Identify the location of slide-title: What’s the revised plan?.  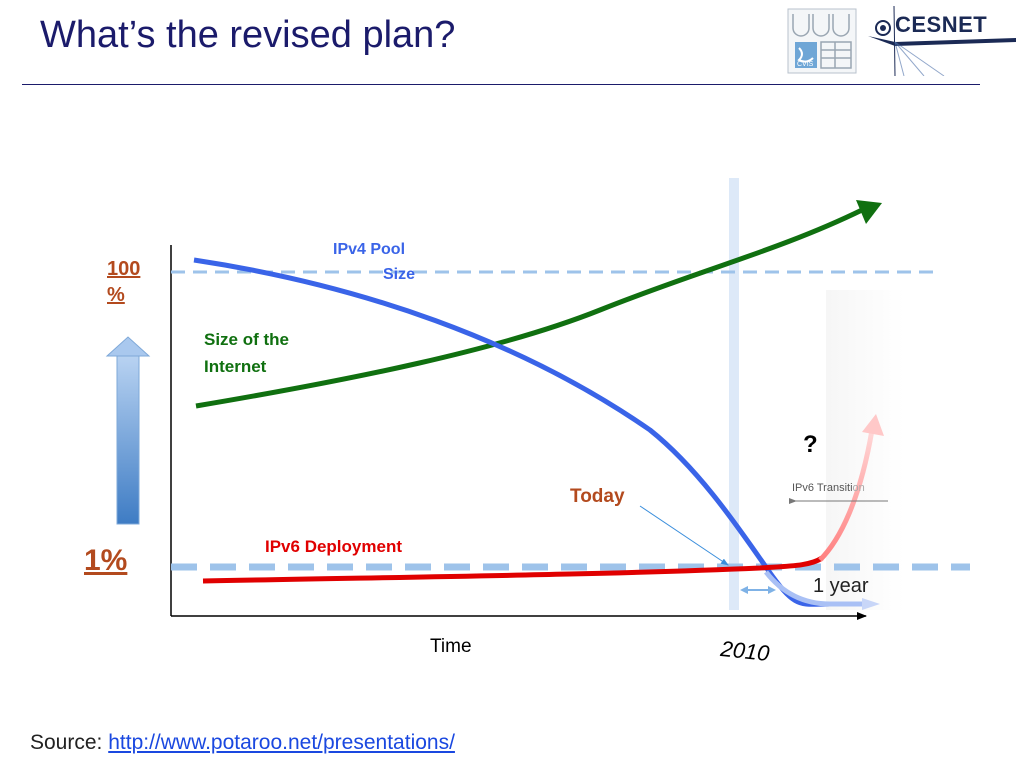
(248, 35).